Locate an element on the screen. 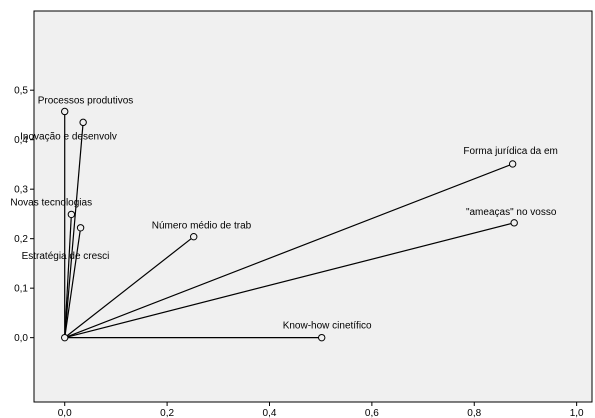 The image size is (595, 418). point-label: Forma jurídica da em is located at coordinates (510, 151).